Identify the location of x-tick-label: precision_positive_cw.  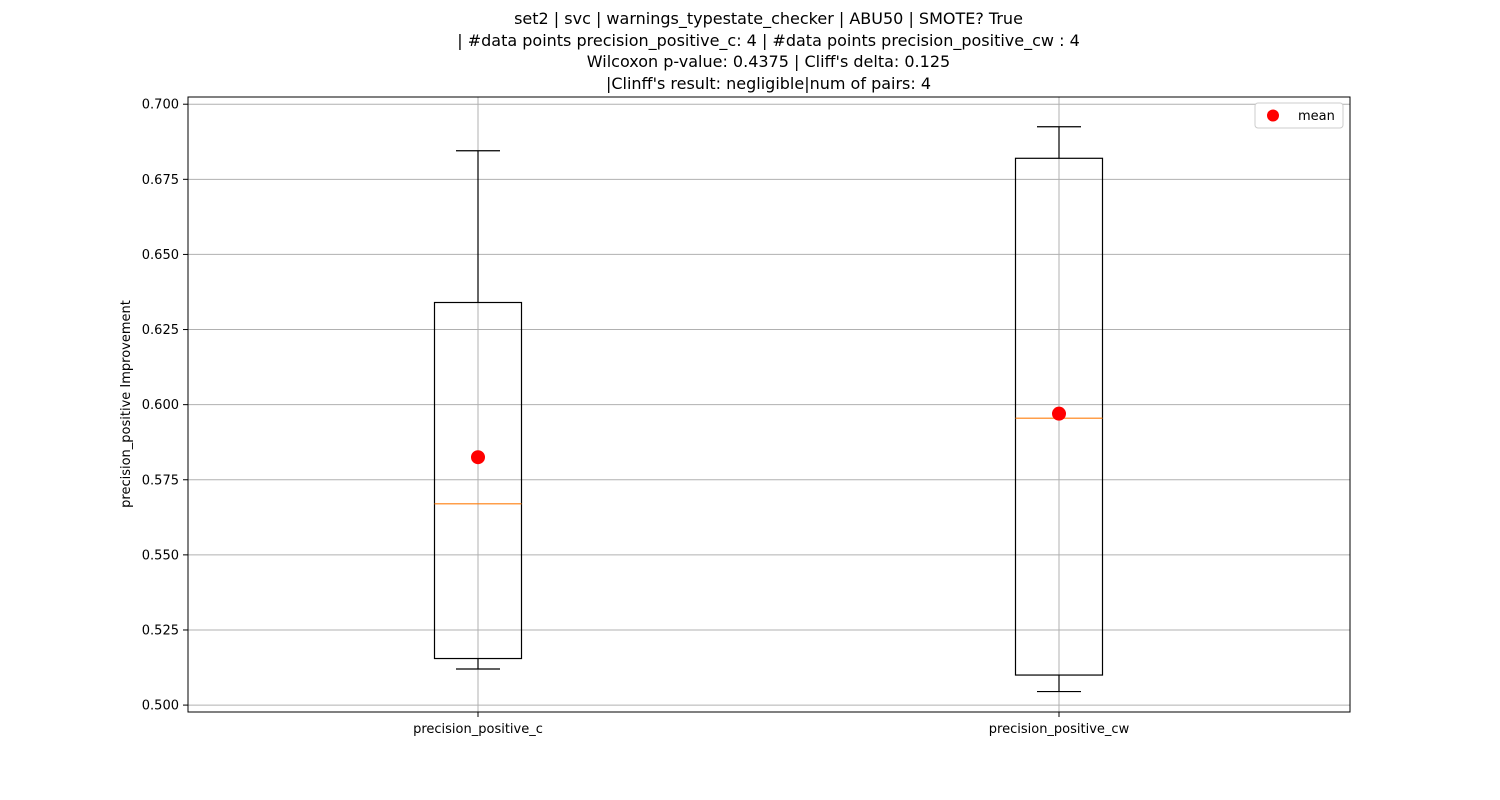
(1059, 729).